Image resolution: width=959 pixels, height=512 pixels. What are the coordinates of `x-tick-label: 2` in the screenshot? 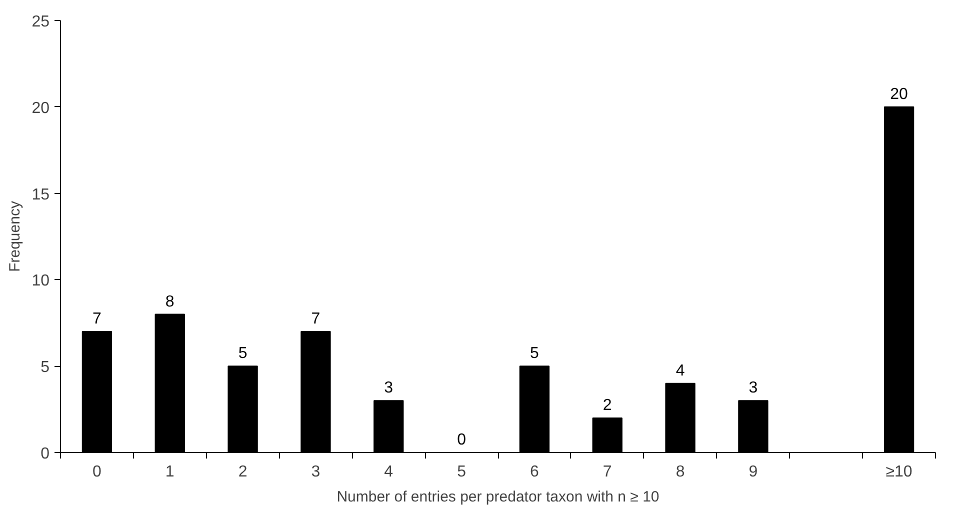 It's located at (243, 472).